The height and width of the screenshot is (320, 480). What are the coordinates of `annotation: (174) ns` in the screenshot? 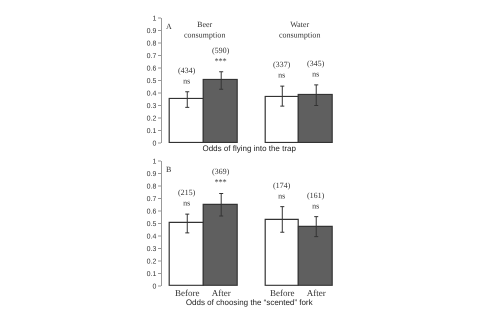 It's located at (282, 190).